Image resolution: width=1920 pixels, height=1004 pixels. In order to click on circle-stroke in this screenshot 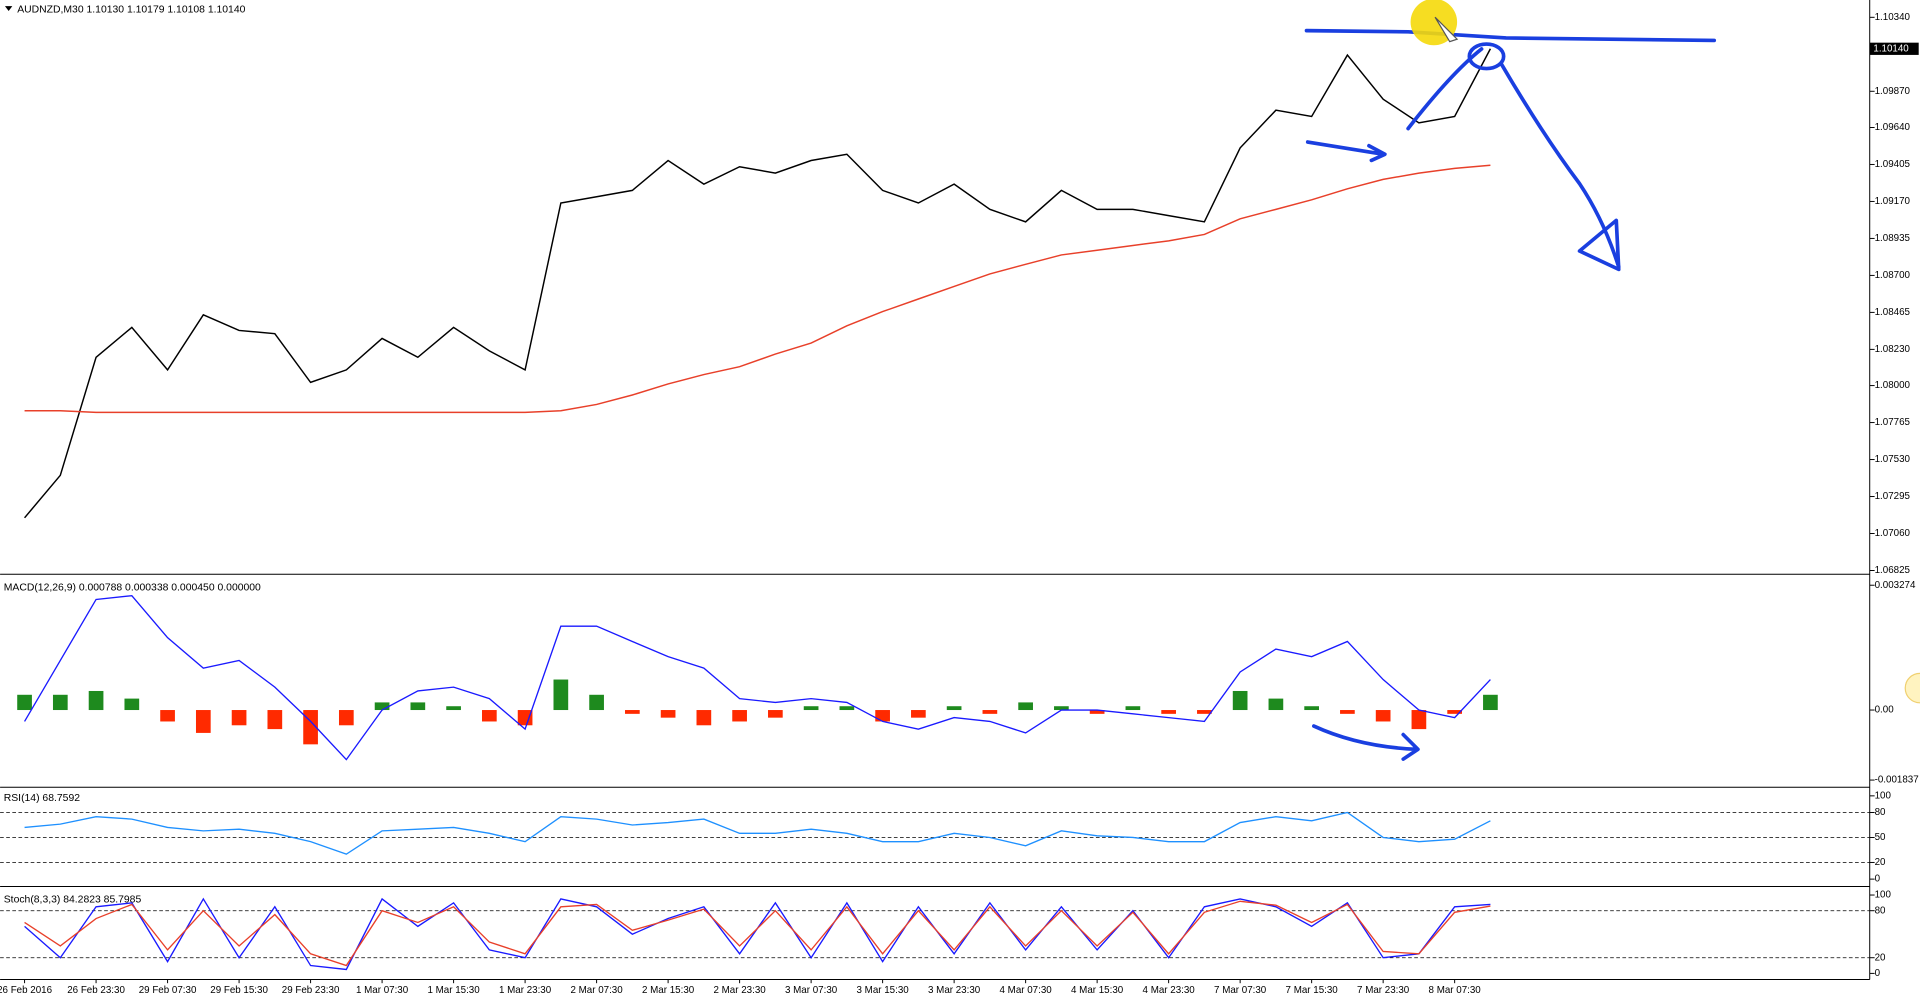, I will do `click(1486, 56)`.